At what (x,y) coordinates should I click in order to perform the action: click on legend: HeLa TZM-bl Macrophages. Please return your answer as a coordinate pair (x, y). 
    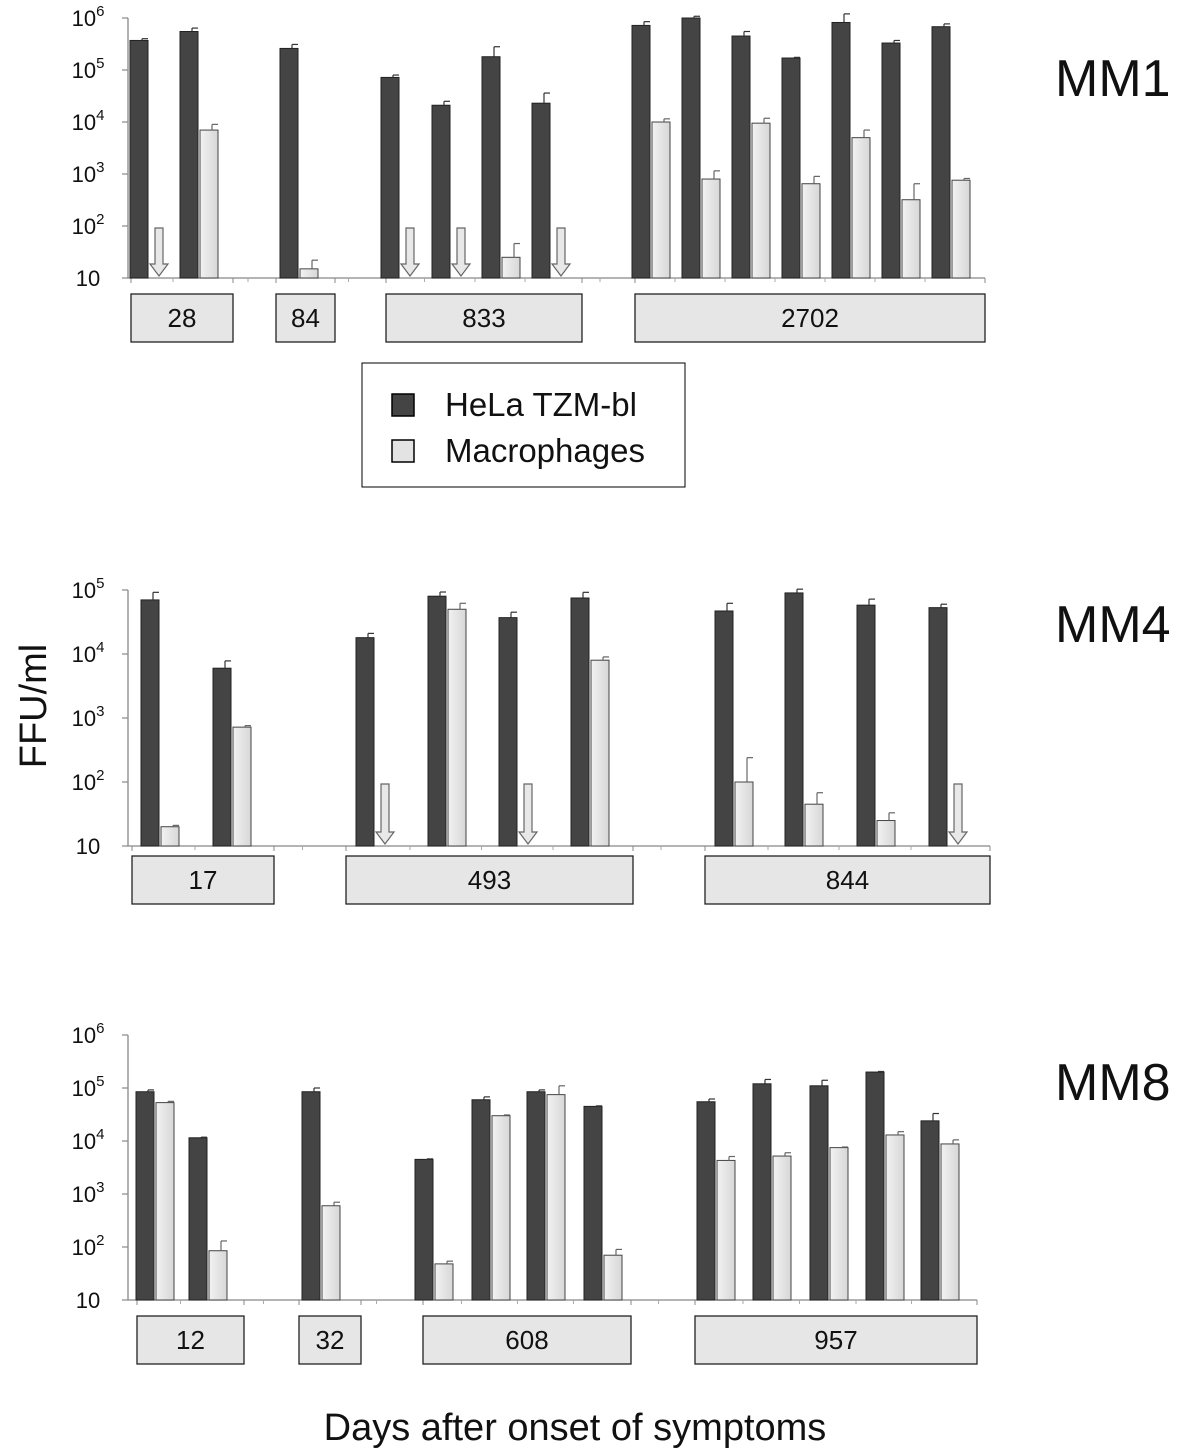
    Looking at the image, I should click on (523, 425).